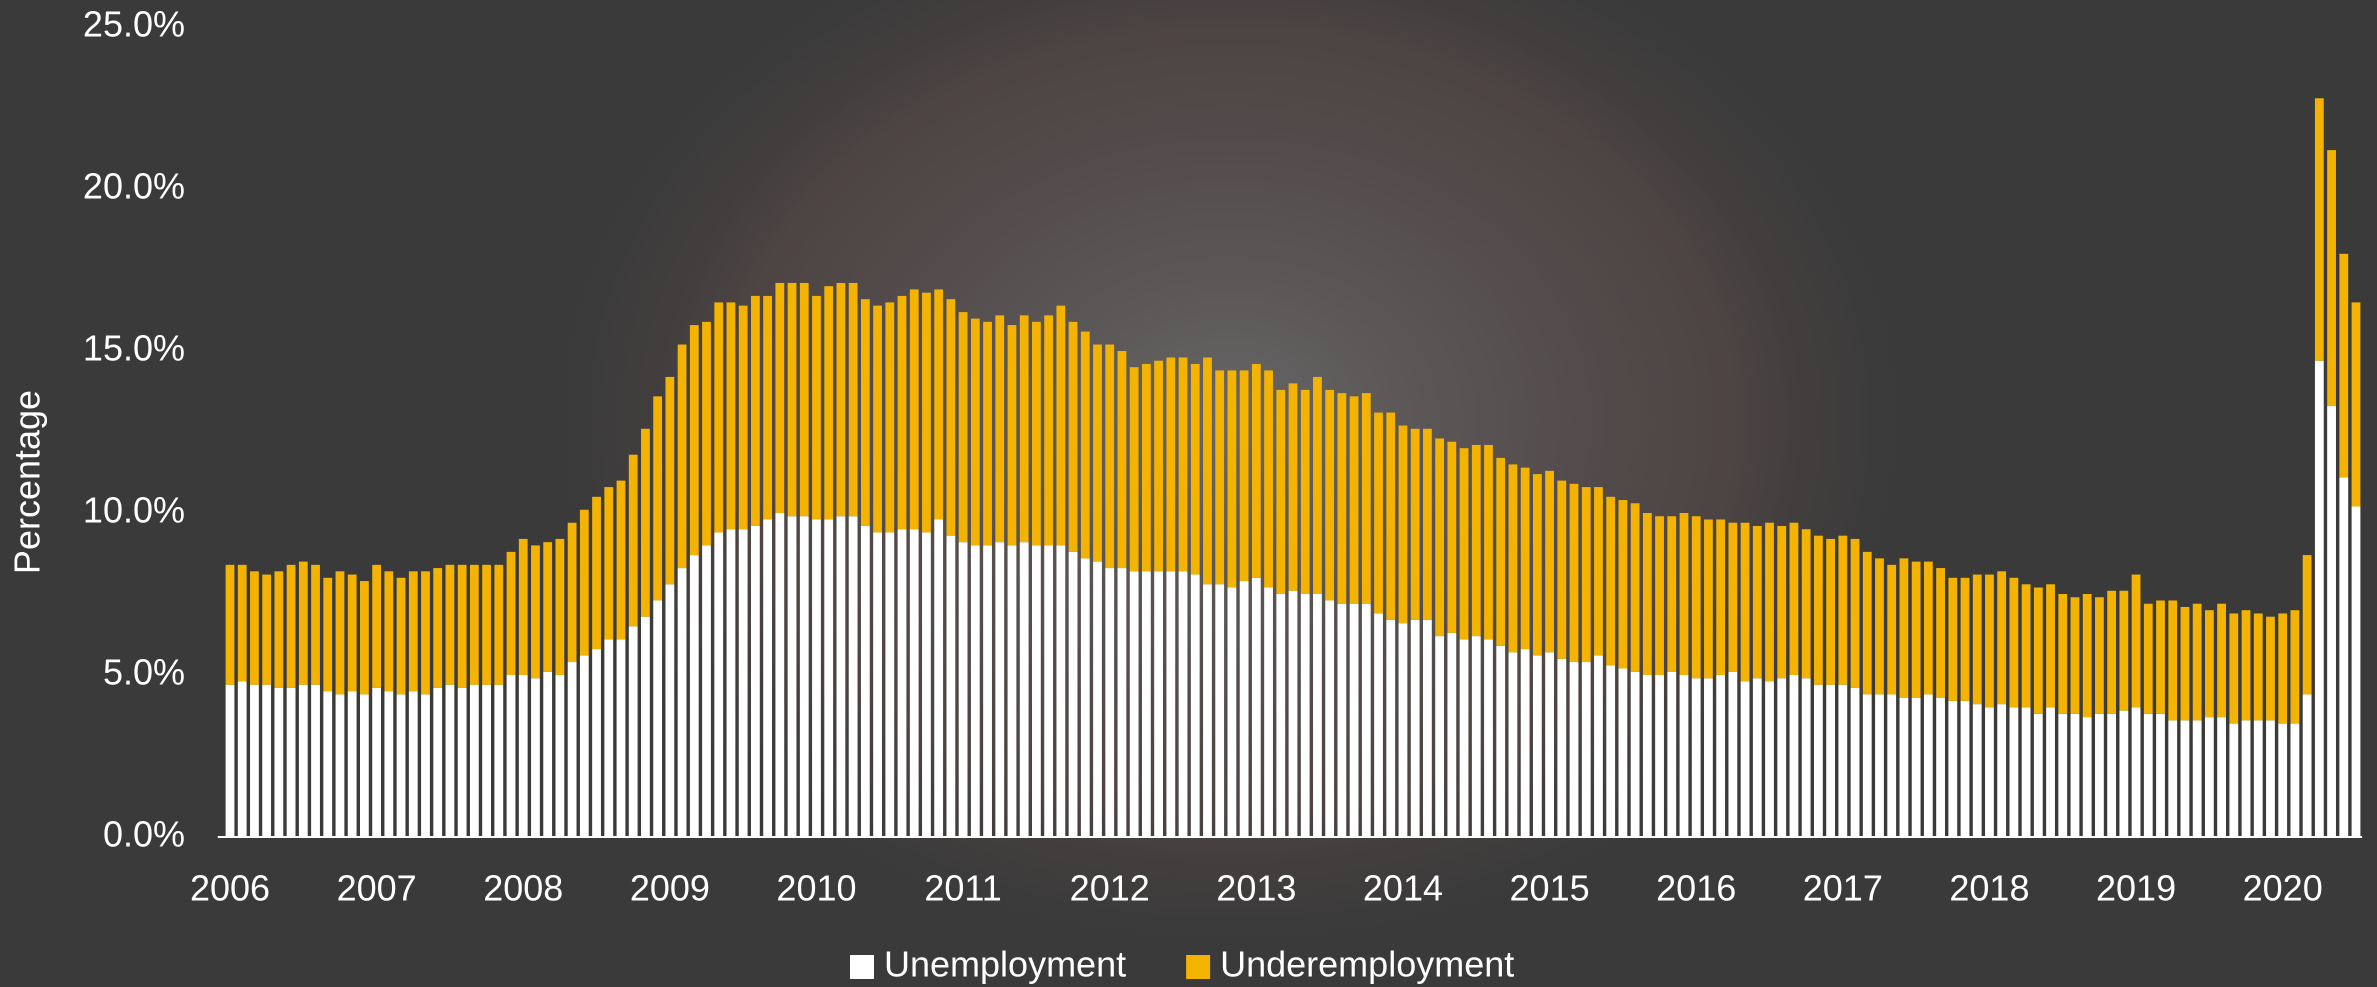 This screenshot has width=2377, height=987. What do you see at coordinates (816, 888) in the screenshot?
I see `x-tick-label: 2010` at bounding box center [816, 888].